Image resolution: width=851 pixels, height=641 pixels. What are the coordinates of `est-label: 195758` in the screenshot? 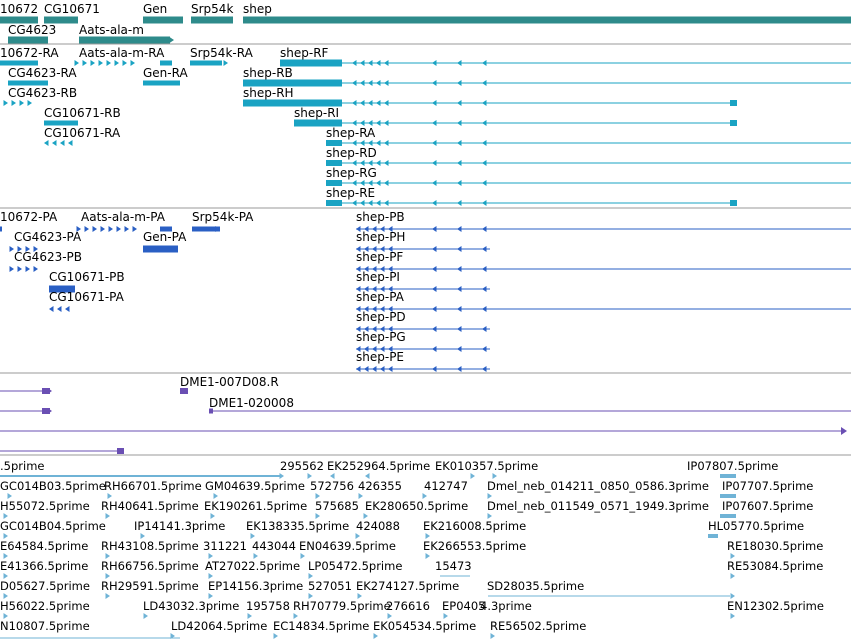 It's located at (268, 606).